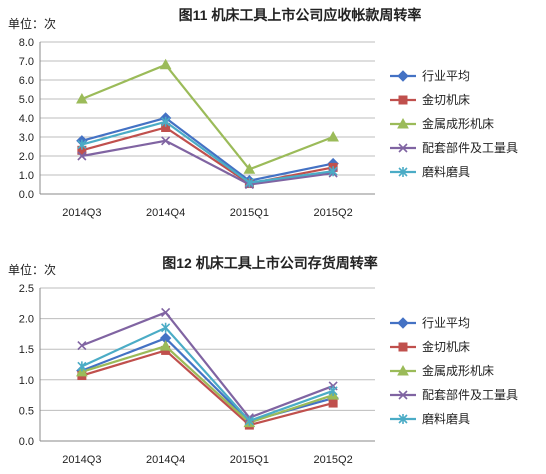  I want to click on y-tick-label: 8.0, so click(26, 43).